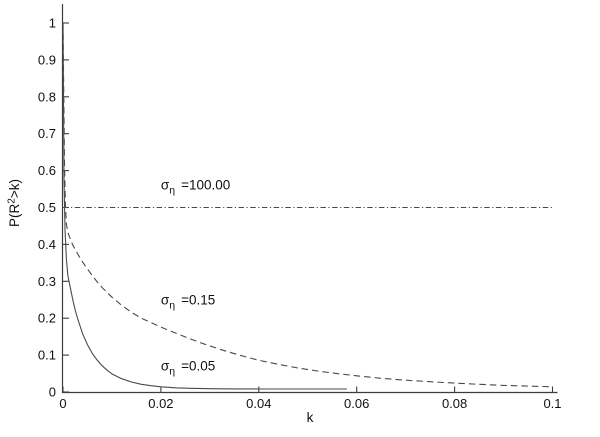  I want to click on y-tick-label: 0.8, so click(47, 96).